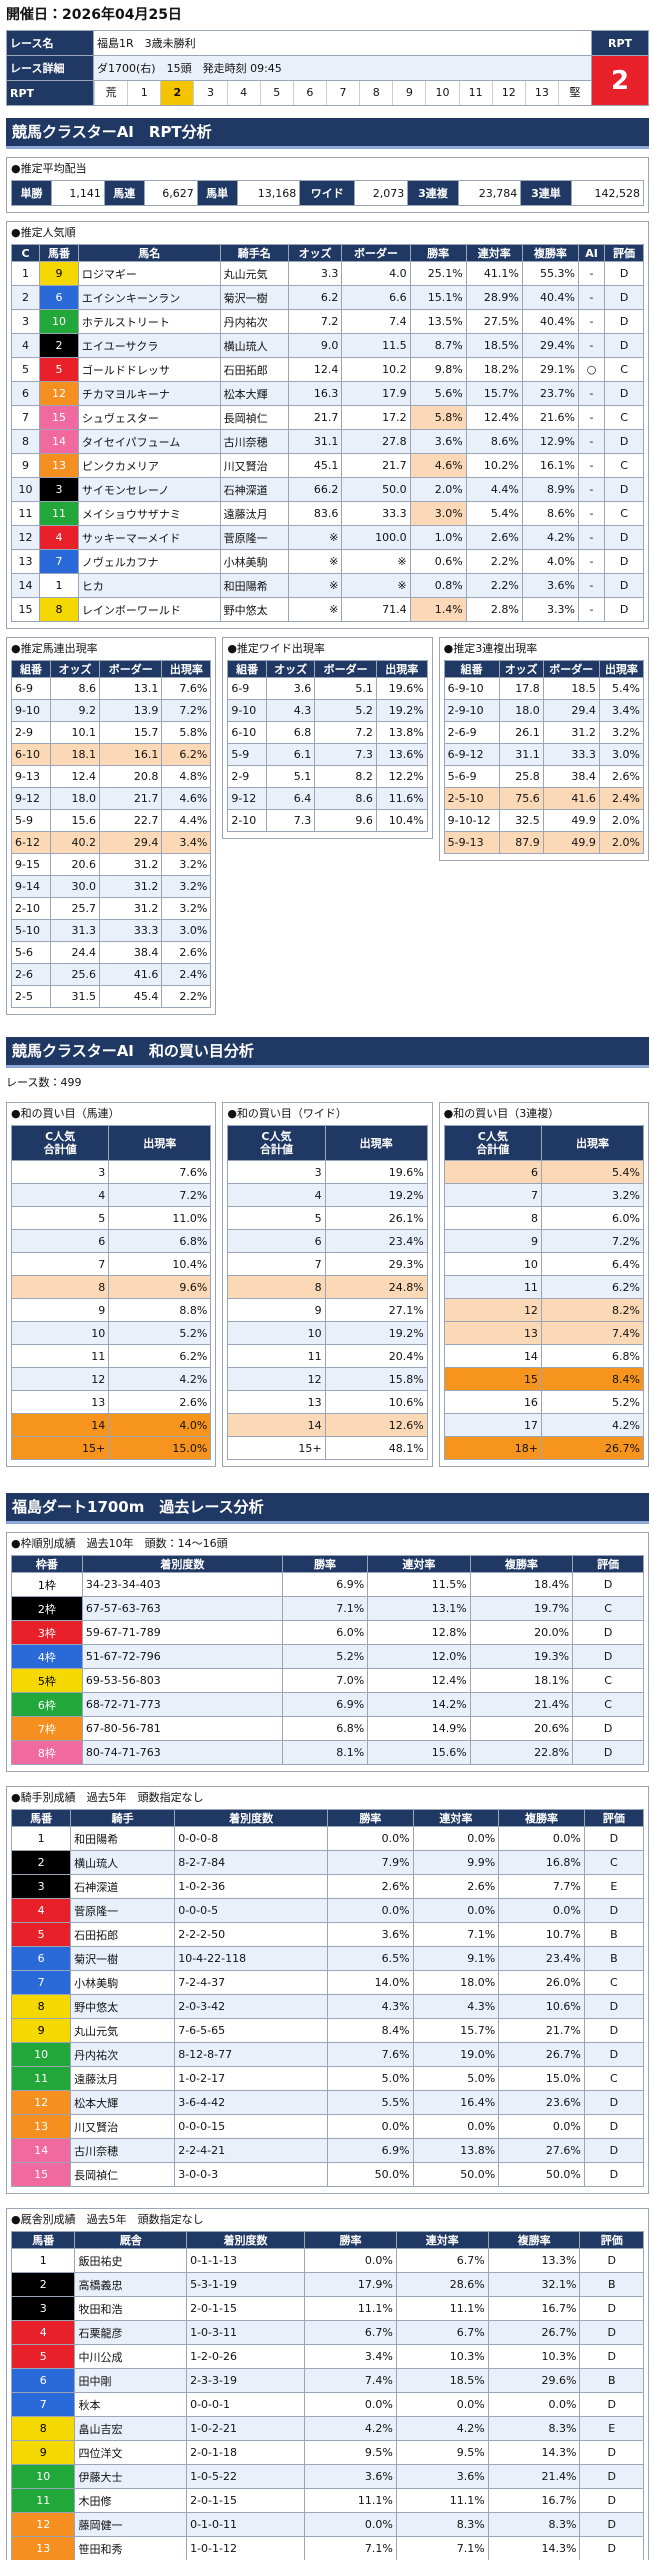 The image size is (655, 2560). I want to click on table-cell: 6.8%, so click(592, 1356).